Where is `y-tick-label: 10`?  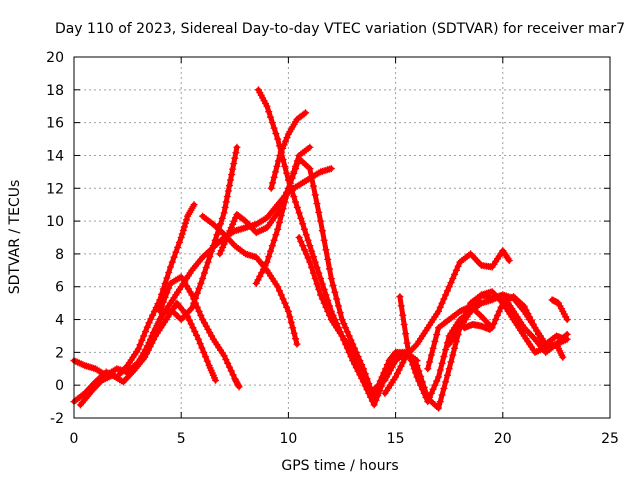
y-tick-label: 10 is located at coordinates (55, 222).